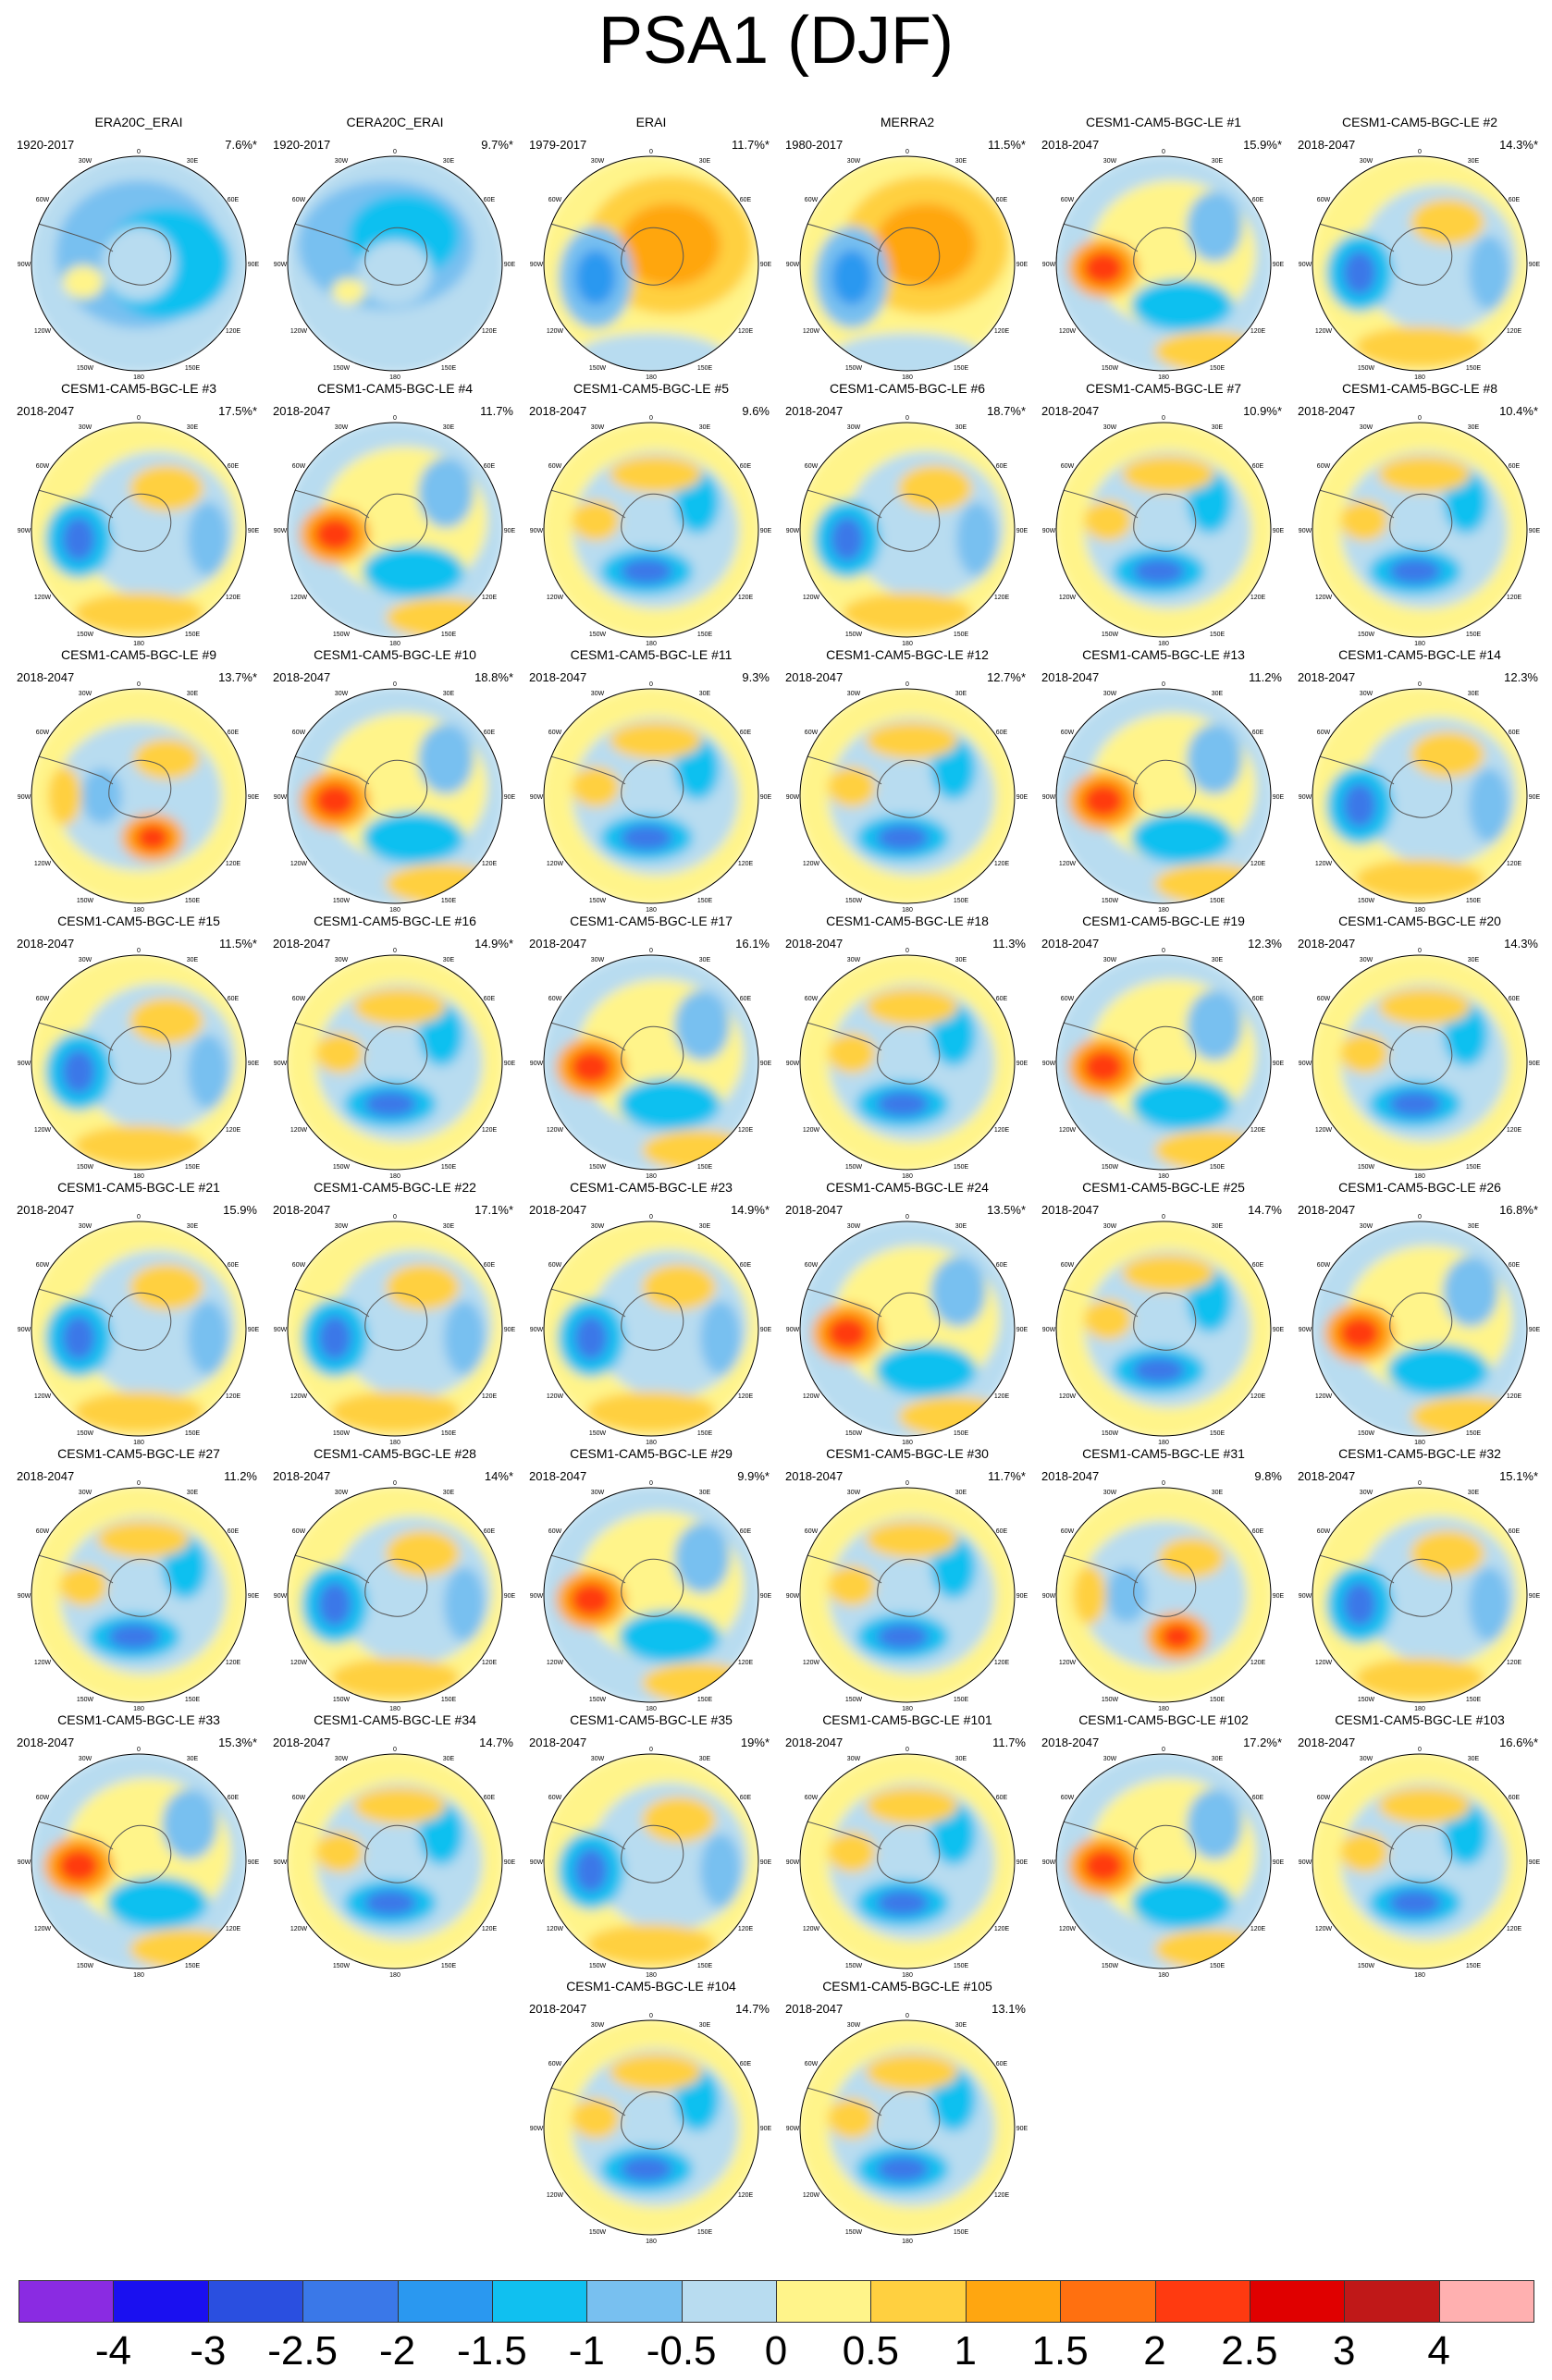 Image resolution: width=1552 pixels, height=2380 pixels. I want to click on panel-variance-pct: 11.7%, so click(1009, 1742).